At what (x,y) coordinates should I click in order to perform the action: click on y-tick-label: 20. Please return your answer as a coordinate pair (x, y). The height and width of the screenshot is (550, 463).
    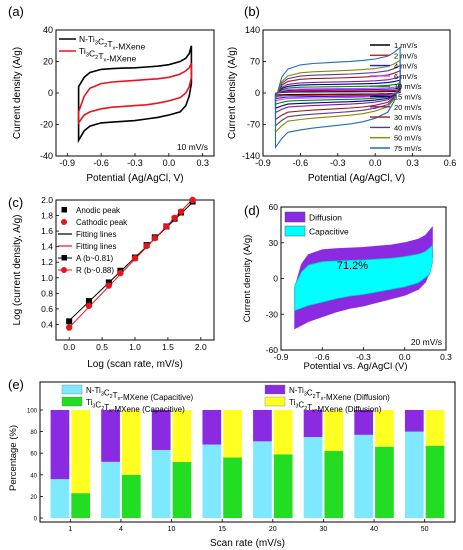
    Looking at the image, I should click on (48, 62).